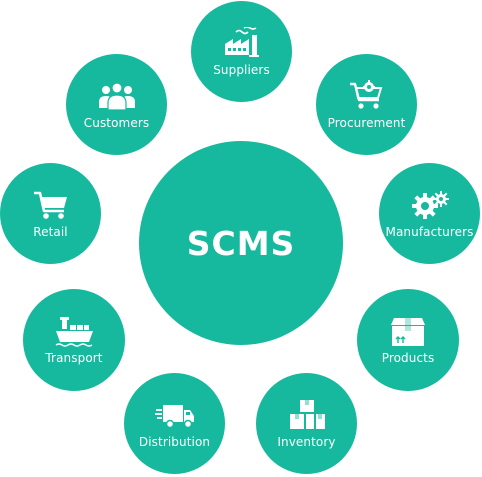  I want to click on node-transport: Transport, so click(74, 340).